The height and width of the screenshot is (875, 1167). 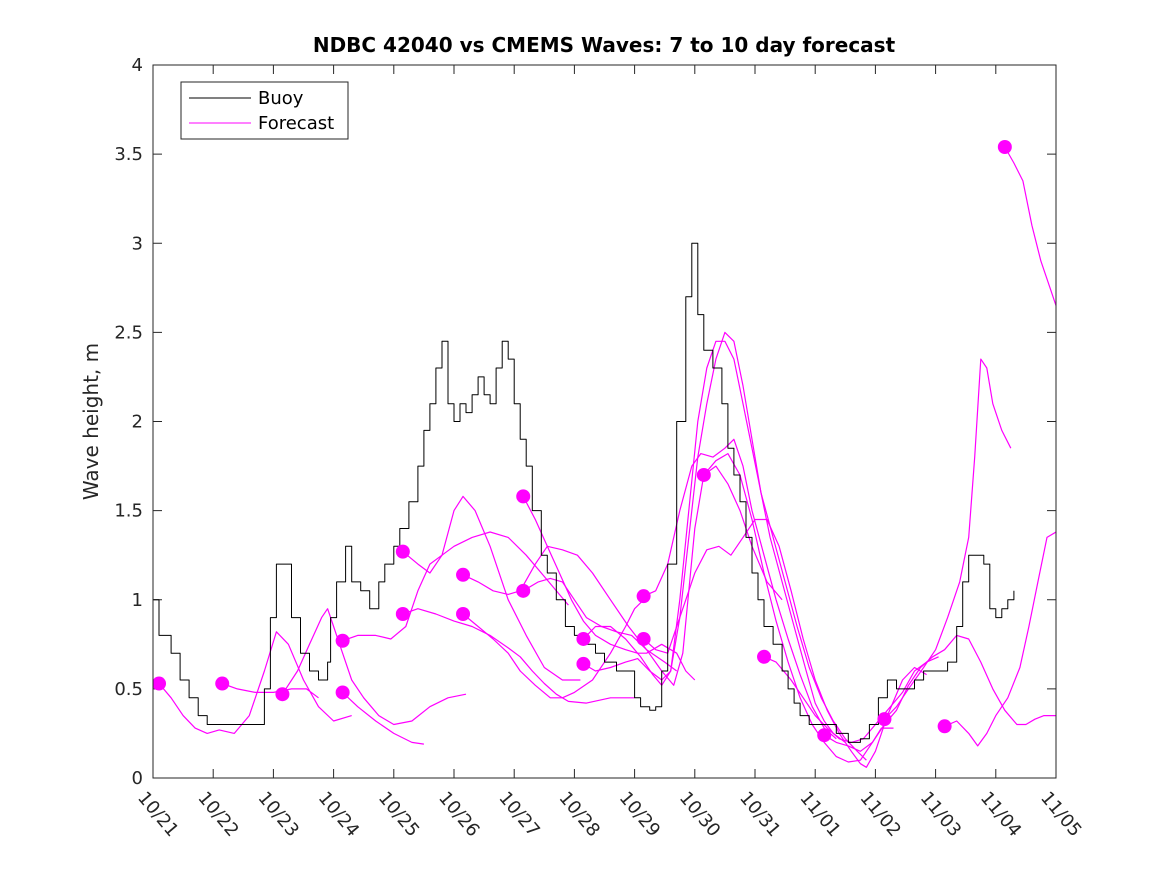 What do you see at coordinates (137, 243) in the screenshot?
I see `y-tick-label: 3` at bounding box center [137, 243].